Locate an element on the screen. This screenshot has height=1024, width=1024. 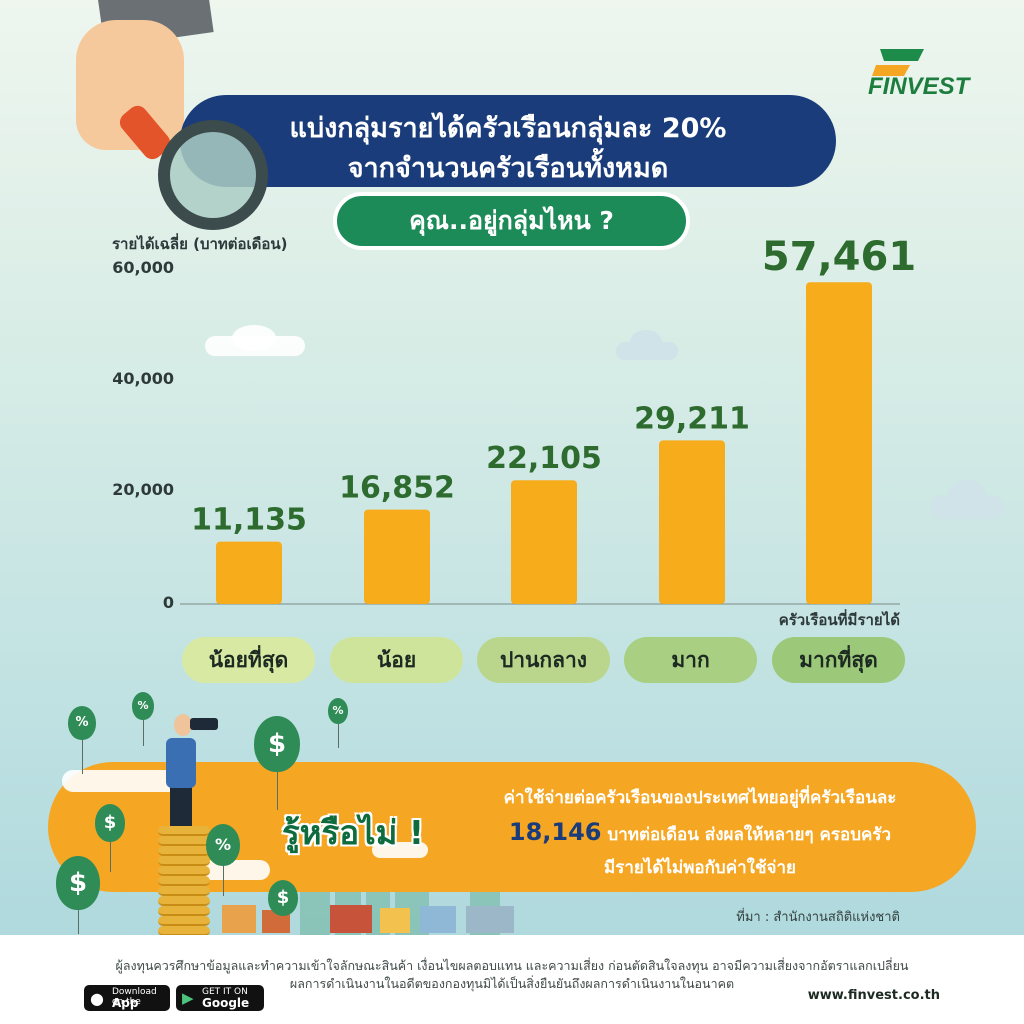
app-store-button: ● Download on the App Store is located at coordinates (127, 1004).